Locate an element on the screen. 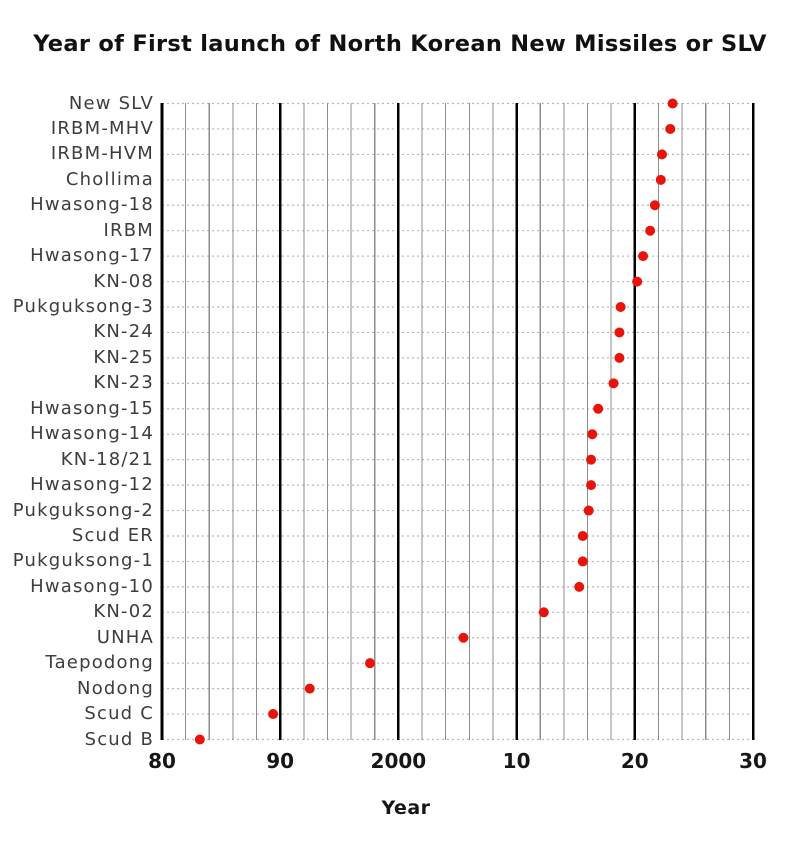 This screenshot has height=842, width=800. x-axis-tick-label: 20 is located at coordinates (634, 761).